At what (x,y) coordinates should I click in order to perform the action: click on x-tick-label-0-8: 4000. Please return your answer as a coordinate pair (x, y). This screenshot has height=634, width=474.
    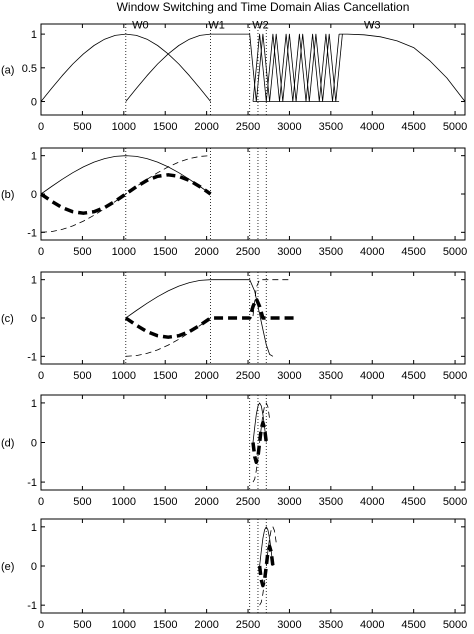
    Looking at the image, I should click on (372, 127).